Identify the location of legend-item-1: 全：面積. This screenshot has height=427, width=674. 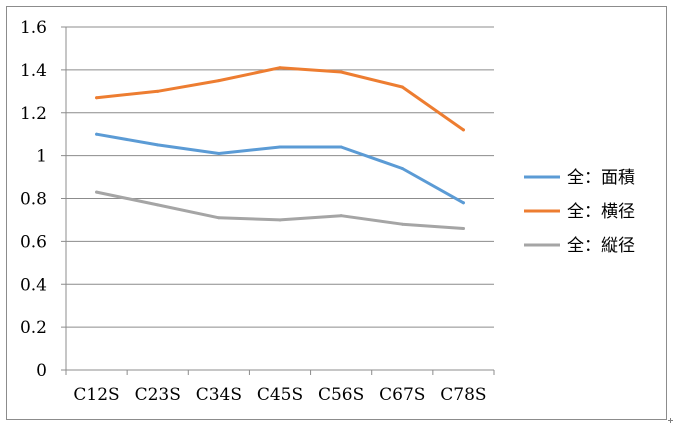
(579, 178).